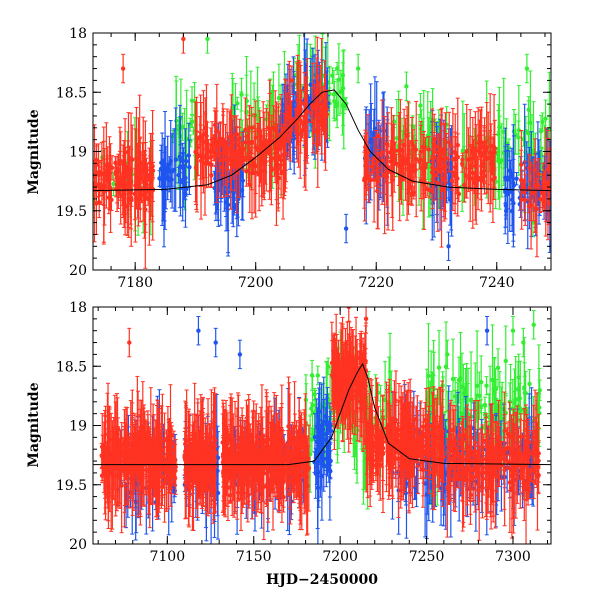 Image resolution: width=600 pixels, height=600 pixels. Describe the element at coordinates (254, 557) in the screenshot. I see `x-tick-label: 7150` at that location.